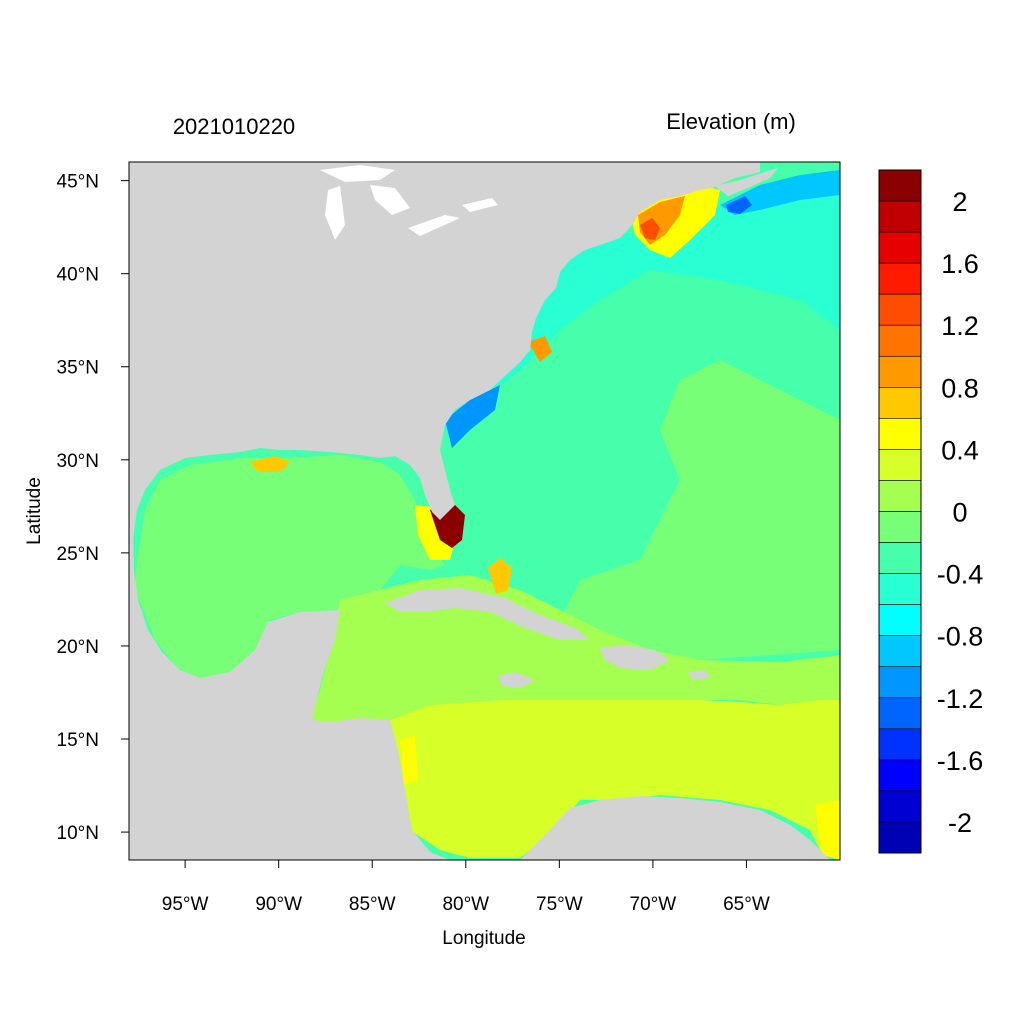 Image resolution: width=1024 pixels, height=1024 pixels. Describe the element at coordinates (931, 511) in the screenshot. I see `colorbar: 2 1.6 1.2 0.8 0.4 0 -0.4 -0.8 -1.2 -1.6 -2` at that location.